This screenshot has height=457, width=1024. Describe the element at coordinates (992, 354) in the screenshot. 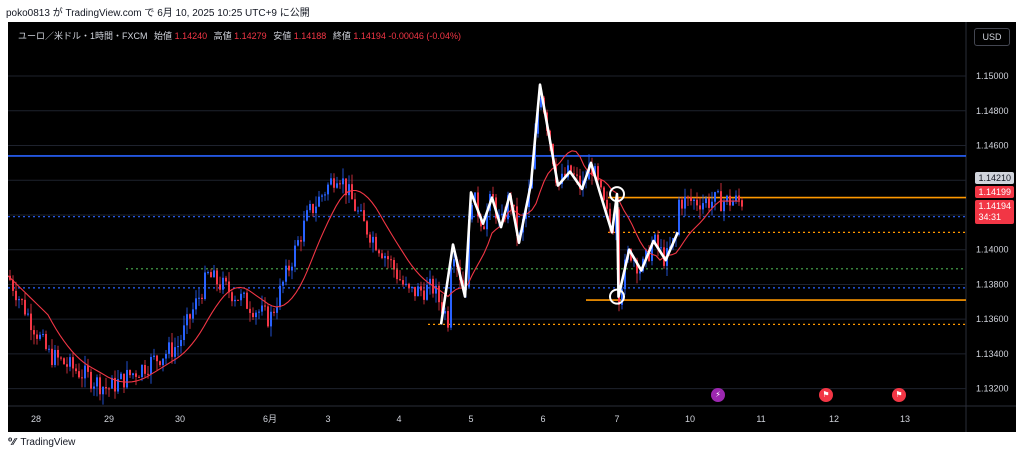

I see `y-tick-label: 1.13400` at that location.